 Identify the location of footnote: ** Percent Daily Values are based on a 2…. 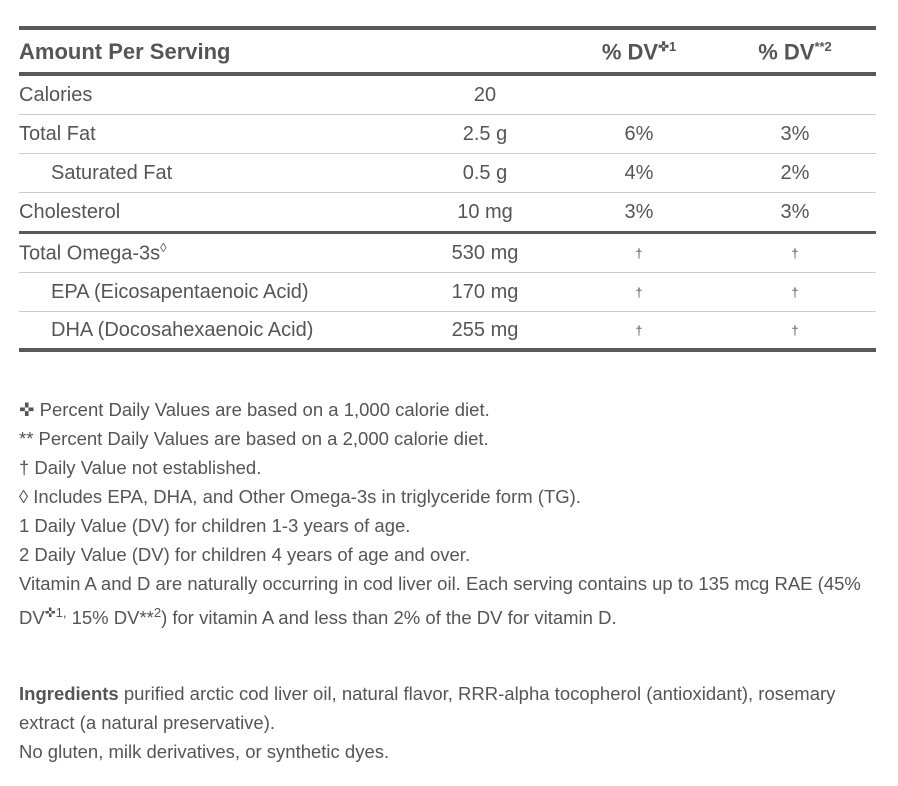
(254, 438).